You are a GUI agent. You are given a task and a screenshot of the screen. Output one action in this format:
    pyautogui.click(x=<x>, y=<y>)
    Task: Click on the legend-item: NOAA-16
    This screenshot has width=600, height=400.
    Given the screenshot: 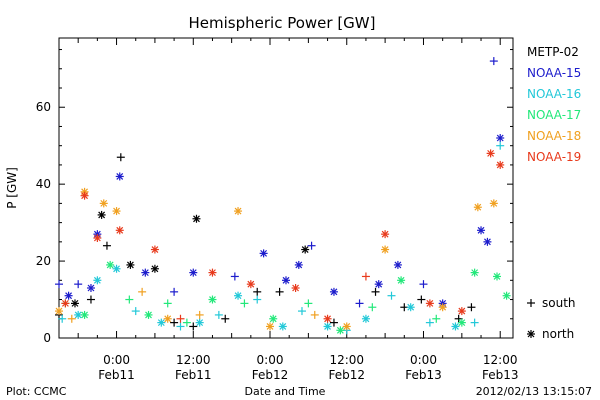 What is the action you would take?
    pyautogui.click(x=554, y=94)
    